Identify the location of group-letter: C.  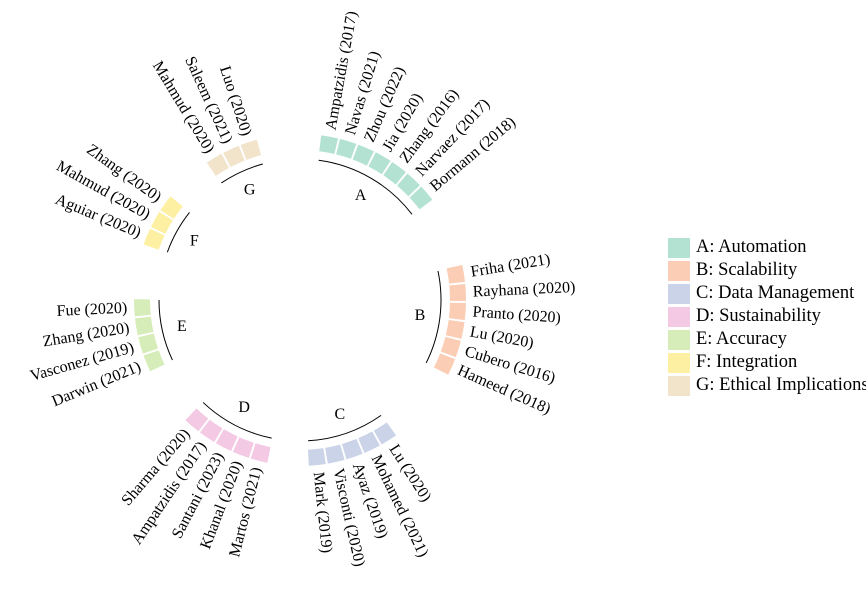
(339, 414).